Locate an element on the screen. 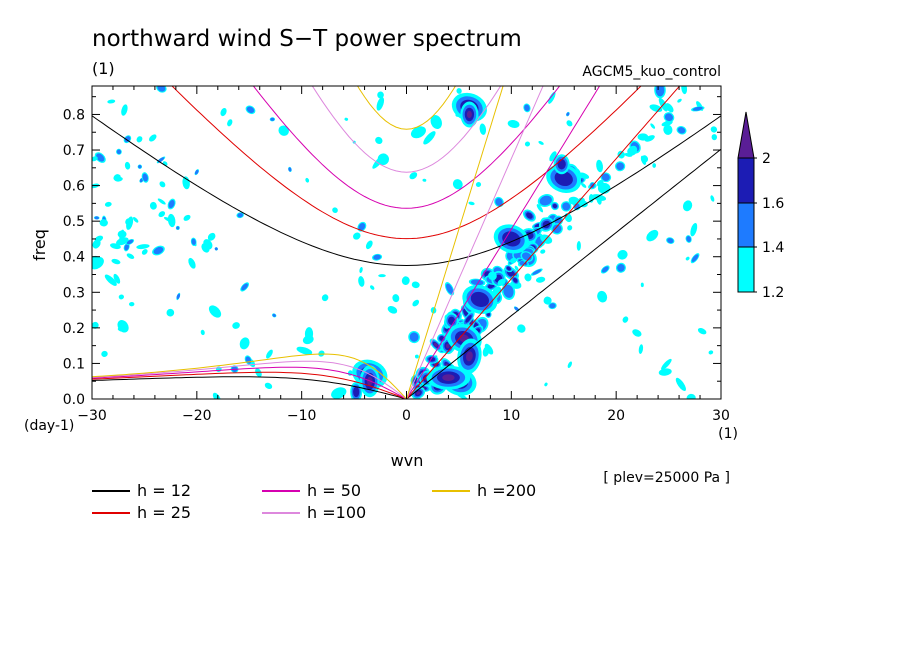  x-tick-label: −10 is located at coordinates (302, 416).